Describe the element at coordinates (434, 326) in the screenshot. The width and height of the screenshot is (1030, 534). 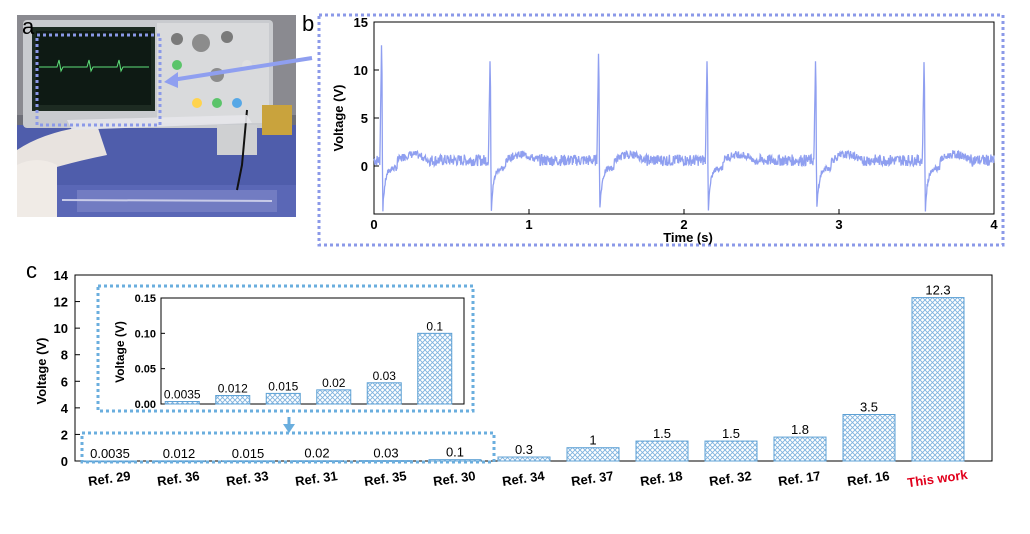
I see `inset-bar-value-label: 0.1` at that location.